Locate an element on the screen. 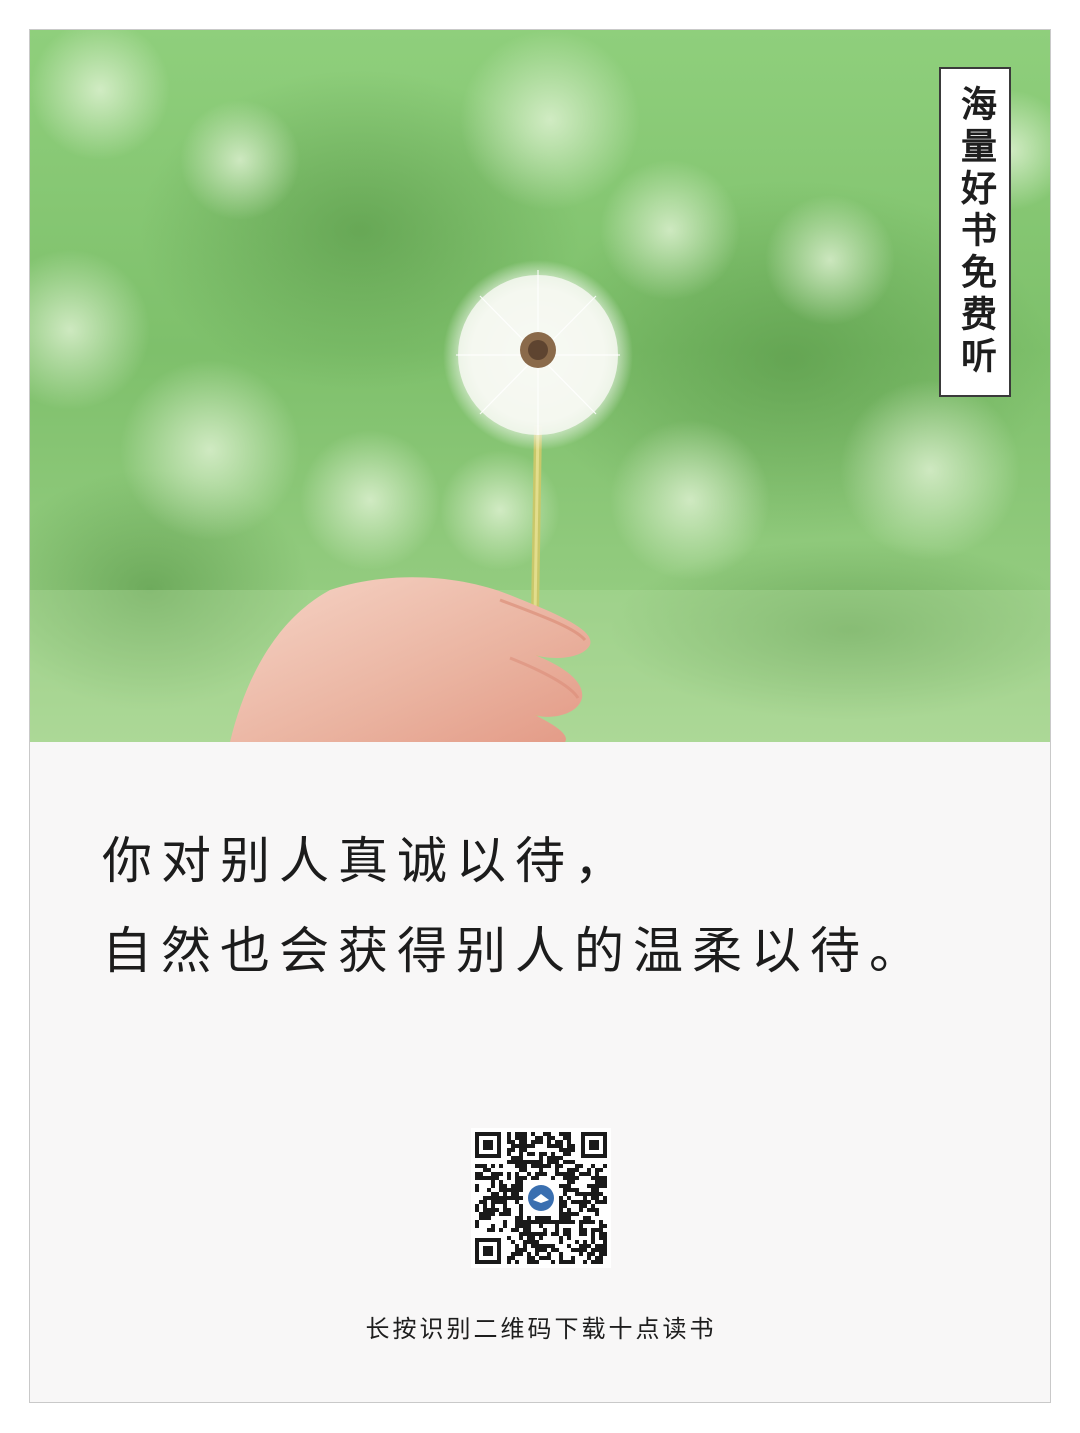 Image resolution: width=1080 pixels, height=1433 pixels. free-listening-tag: 海量好书免费听 is located at coordinates (975, 232).